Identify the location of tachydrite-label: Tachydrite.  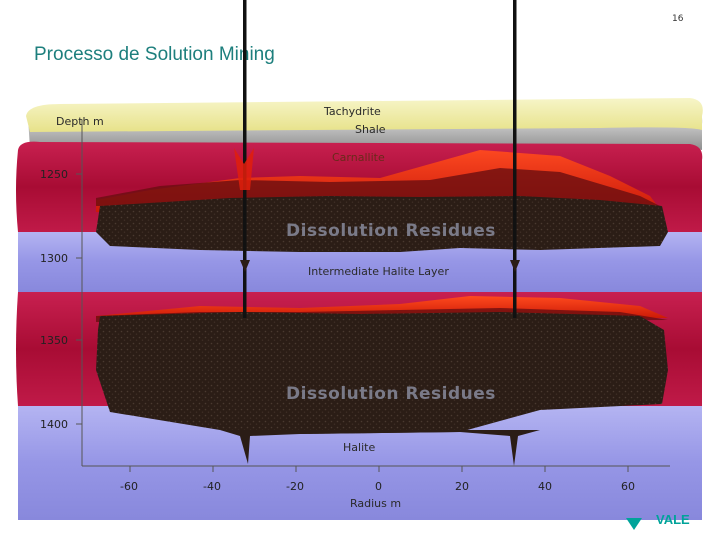
(352, 111).